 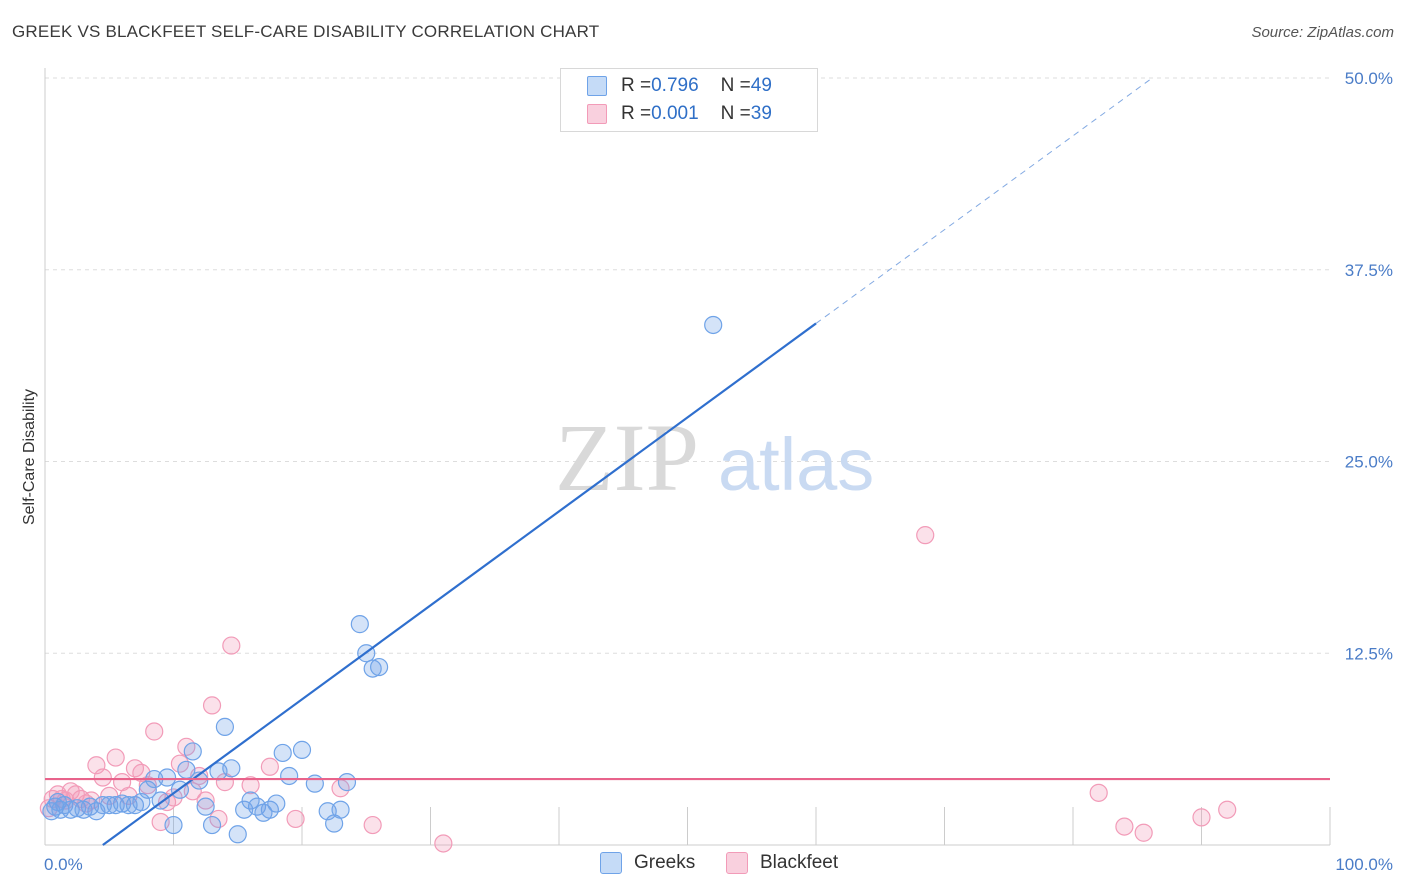 I want to click on watermark-atlas-text: atlas, so click(x=796, y=464).